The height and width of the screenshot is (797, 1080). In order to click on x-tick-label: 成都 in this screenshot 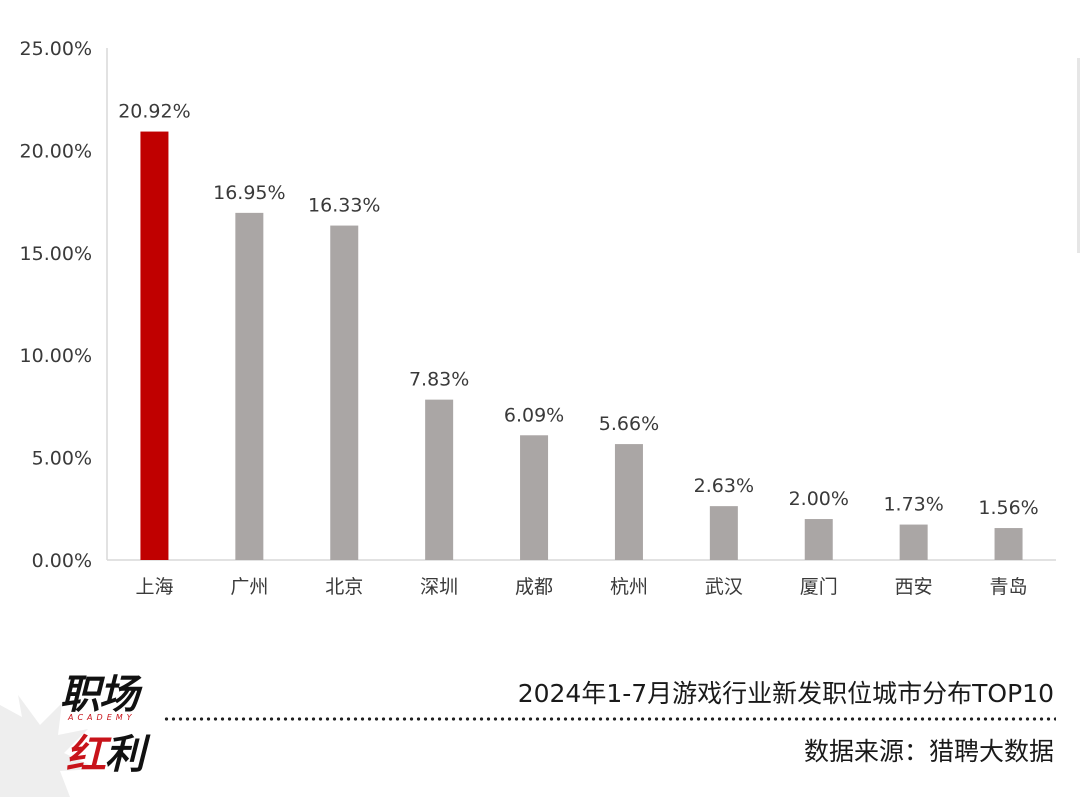, I will do `click(534, 587)`.